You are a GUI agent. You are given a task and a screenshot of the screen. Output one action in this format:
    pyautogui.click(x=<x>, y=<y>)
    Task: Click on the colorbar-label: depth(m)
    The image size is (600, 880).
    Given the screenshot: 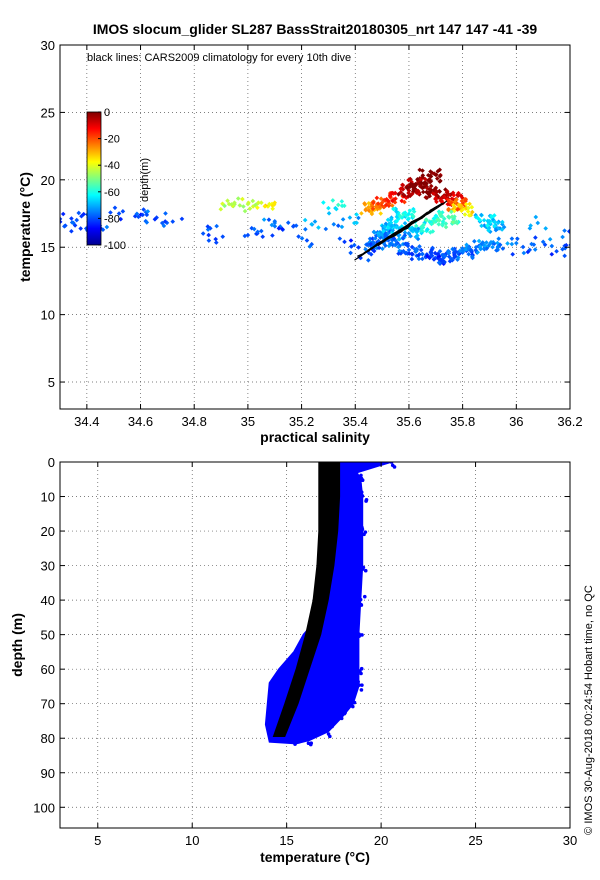 What is the action you would take?
    pyautogui.click(x=145, y=180)
    